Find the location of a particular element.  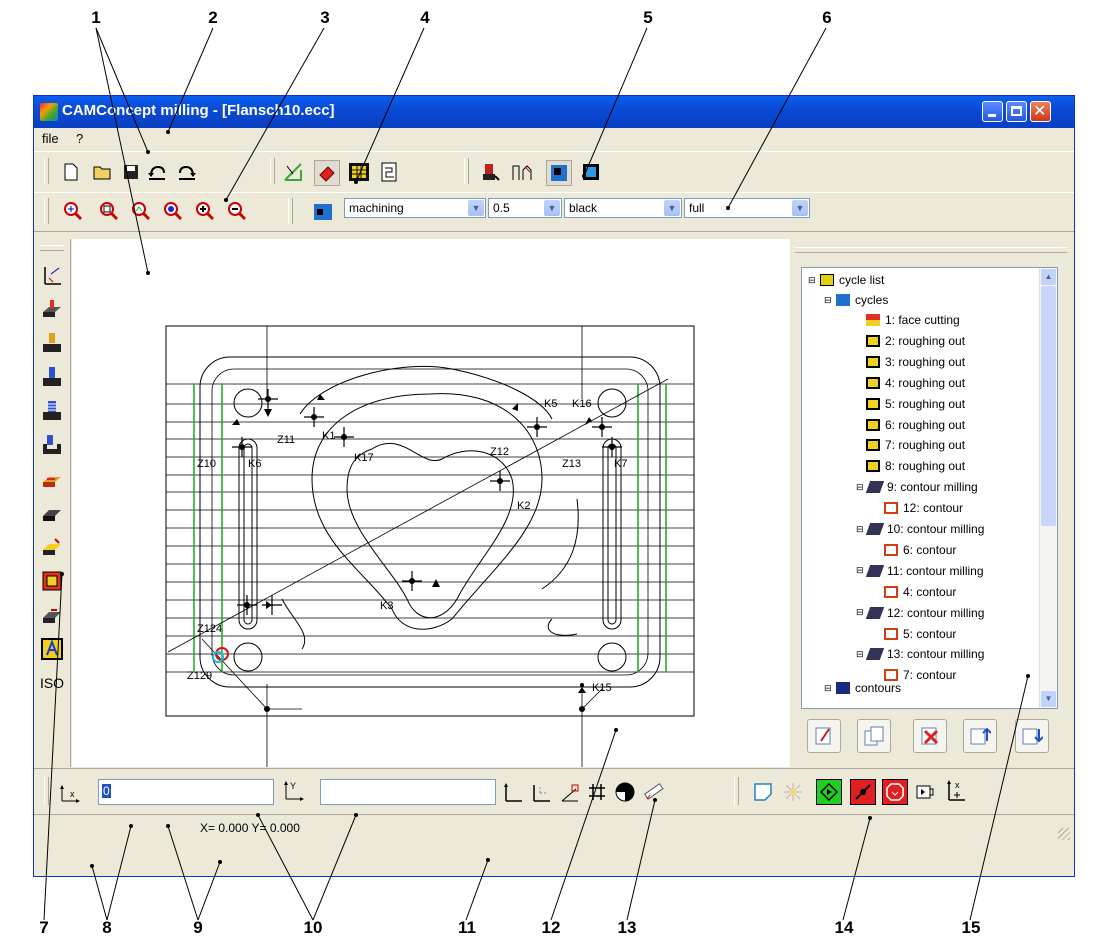

tree-root: ⊟ cycle list is located at coordinates (846, 280).